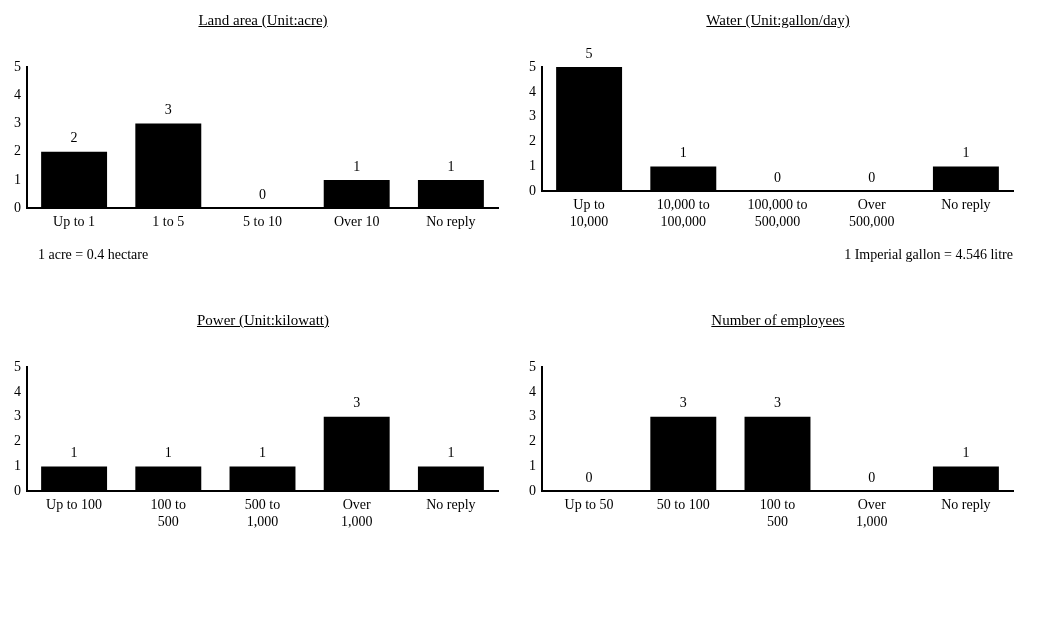  Describe the element at coordinates (262, 222) in the screenshot. I see `x-tick-label: 5 to 10` at that location.